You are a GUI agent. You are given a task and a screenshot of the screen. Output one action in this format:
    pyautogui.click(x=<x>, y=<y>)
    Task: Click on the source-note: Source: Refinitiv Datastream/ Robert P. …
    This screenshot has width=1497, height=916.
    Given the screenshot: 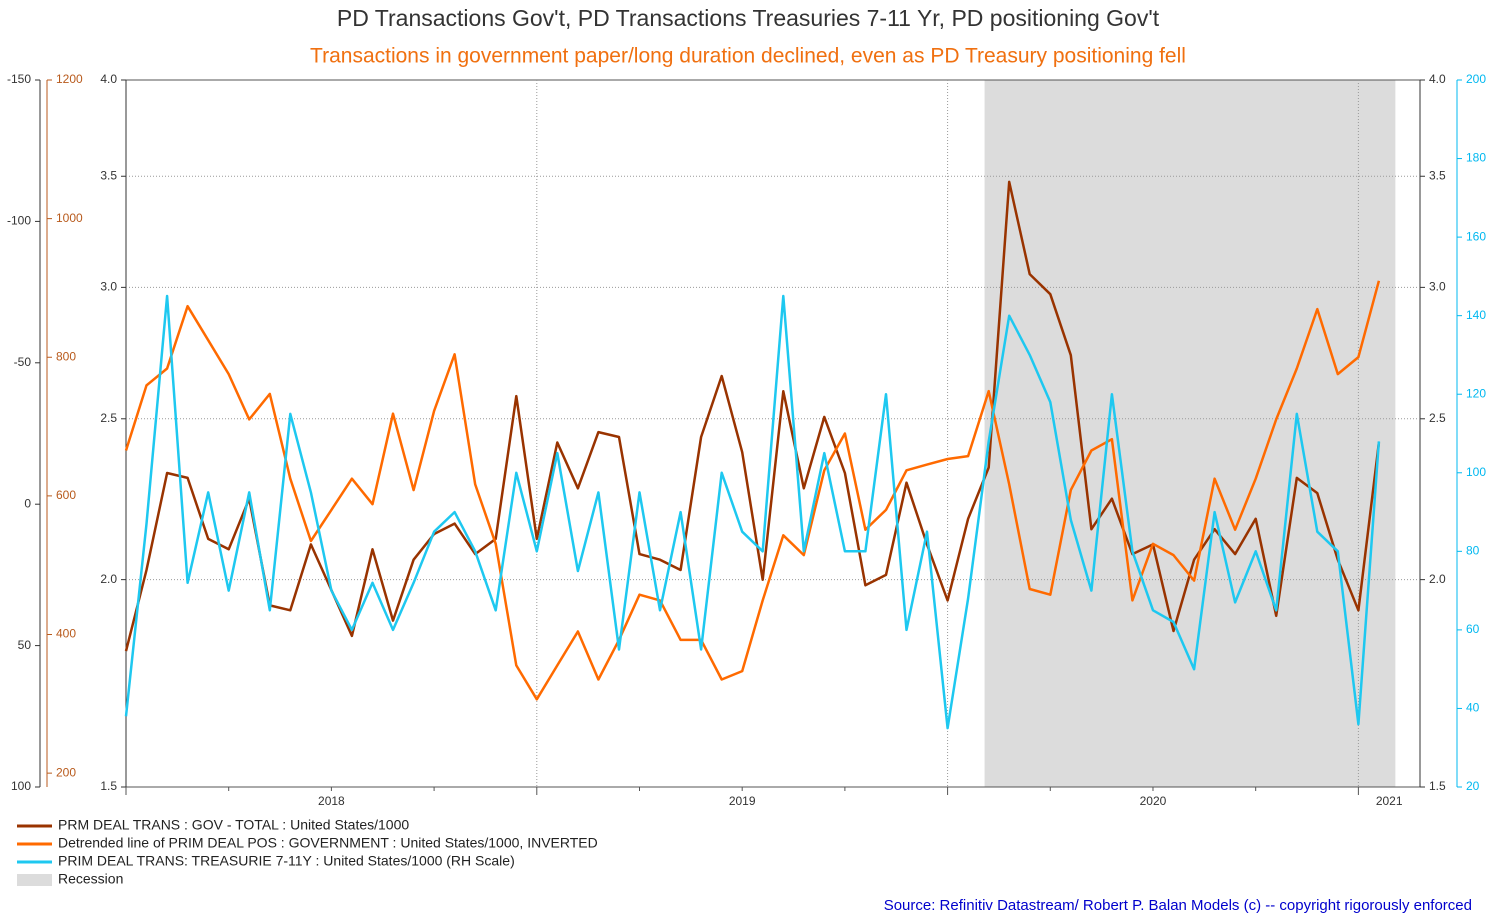 What is the action you would take?
    pyautogui.click(x=1178, y=905)
    